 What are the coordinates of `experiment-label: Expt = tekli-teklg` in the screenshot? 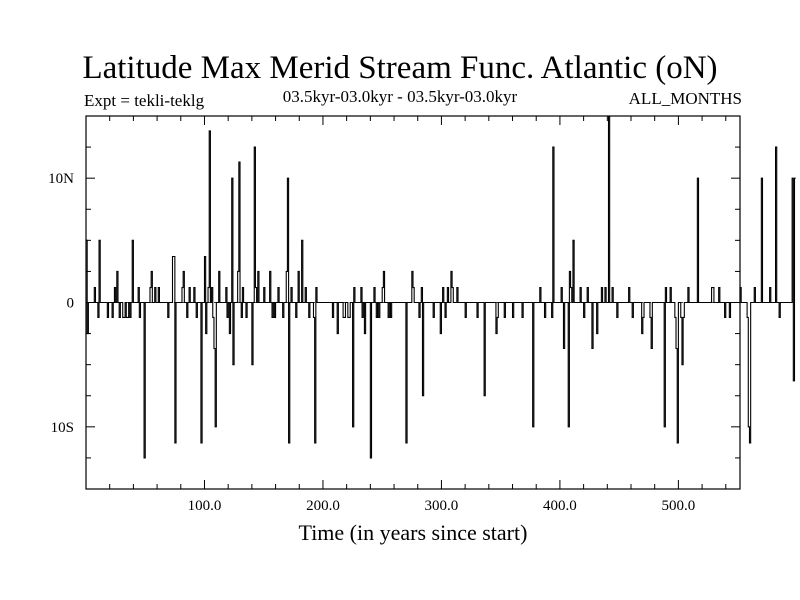 It's located at (144, 100).